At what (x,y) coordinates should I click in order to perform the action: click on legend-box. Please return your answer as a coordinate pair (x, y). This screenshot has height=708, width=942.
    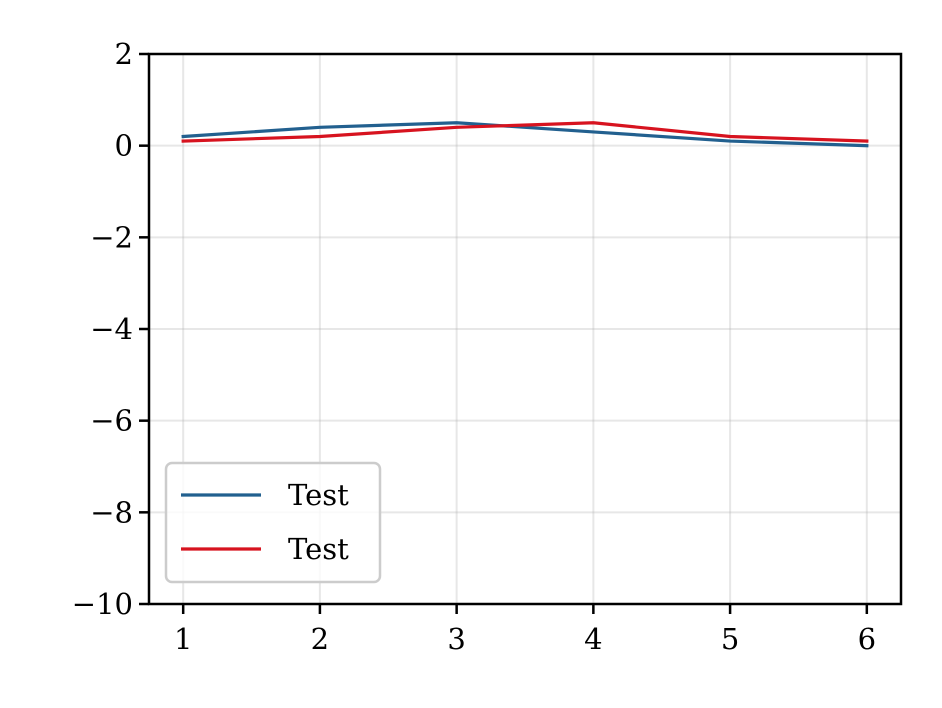
    Looking at the image, I should click on (273, 522).